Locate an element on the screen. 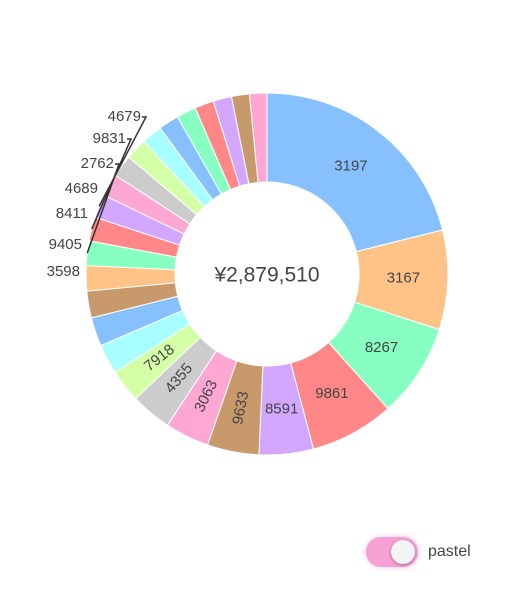  toggle-track is located at coordinates (392, 552).